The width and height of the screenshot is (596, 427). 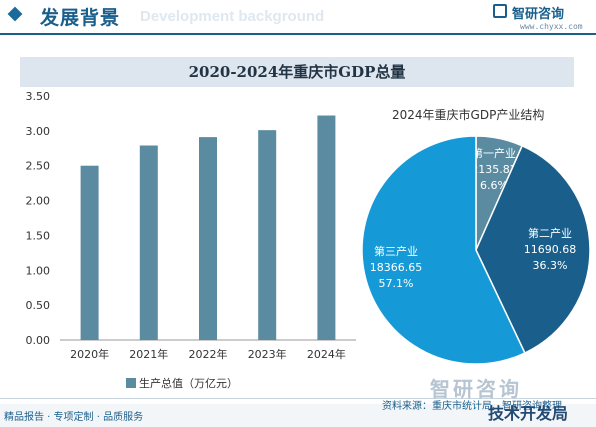 What do you see at coordinates (232, 16) in the screenshot?
I see `header-ghost-text: Development background` at bounding box center [232, 16].